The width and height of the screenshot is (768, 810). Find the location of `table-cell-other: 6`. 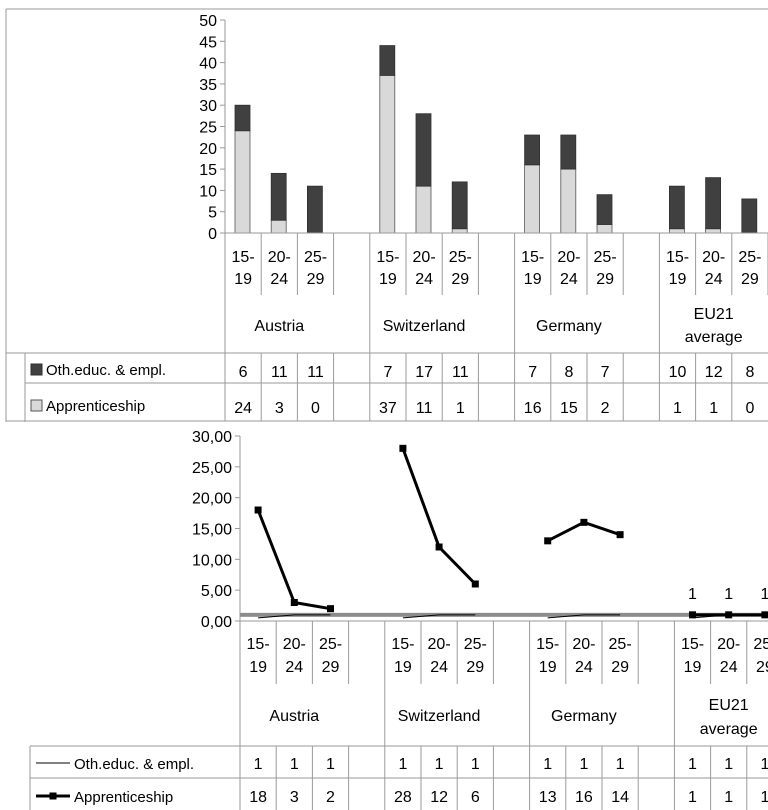

table-cell-other: 6 is located at coordinates (243, 372).